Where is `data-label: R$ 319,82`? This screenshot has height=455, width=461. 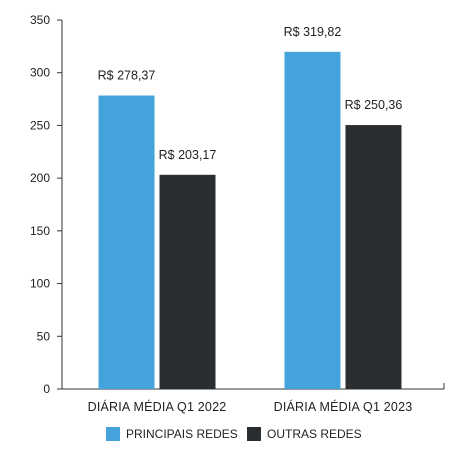 data-label: R$ 319,82 is located at coordinates (313, 32).